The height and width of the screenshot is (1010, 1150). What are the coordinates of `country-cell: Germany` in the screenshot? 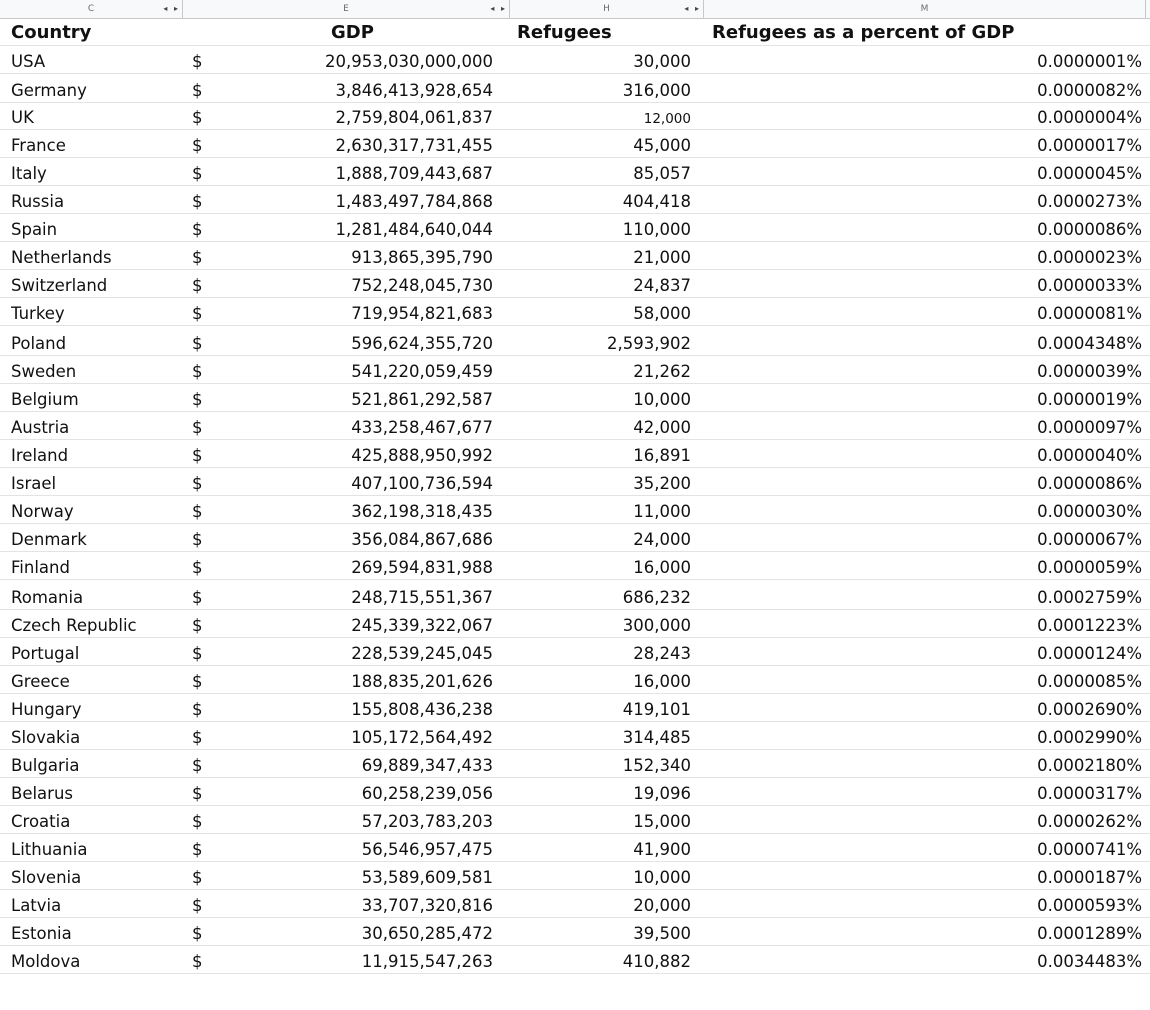 It's located at (49, 90).